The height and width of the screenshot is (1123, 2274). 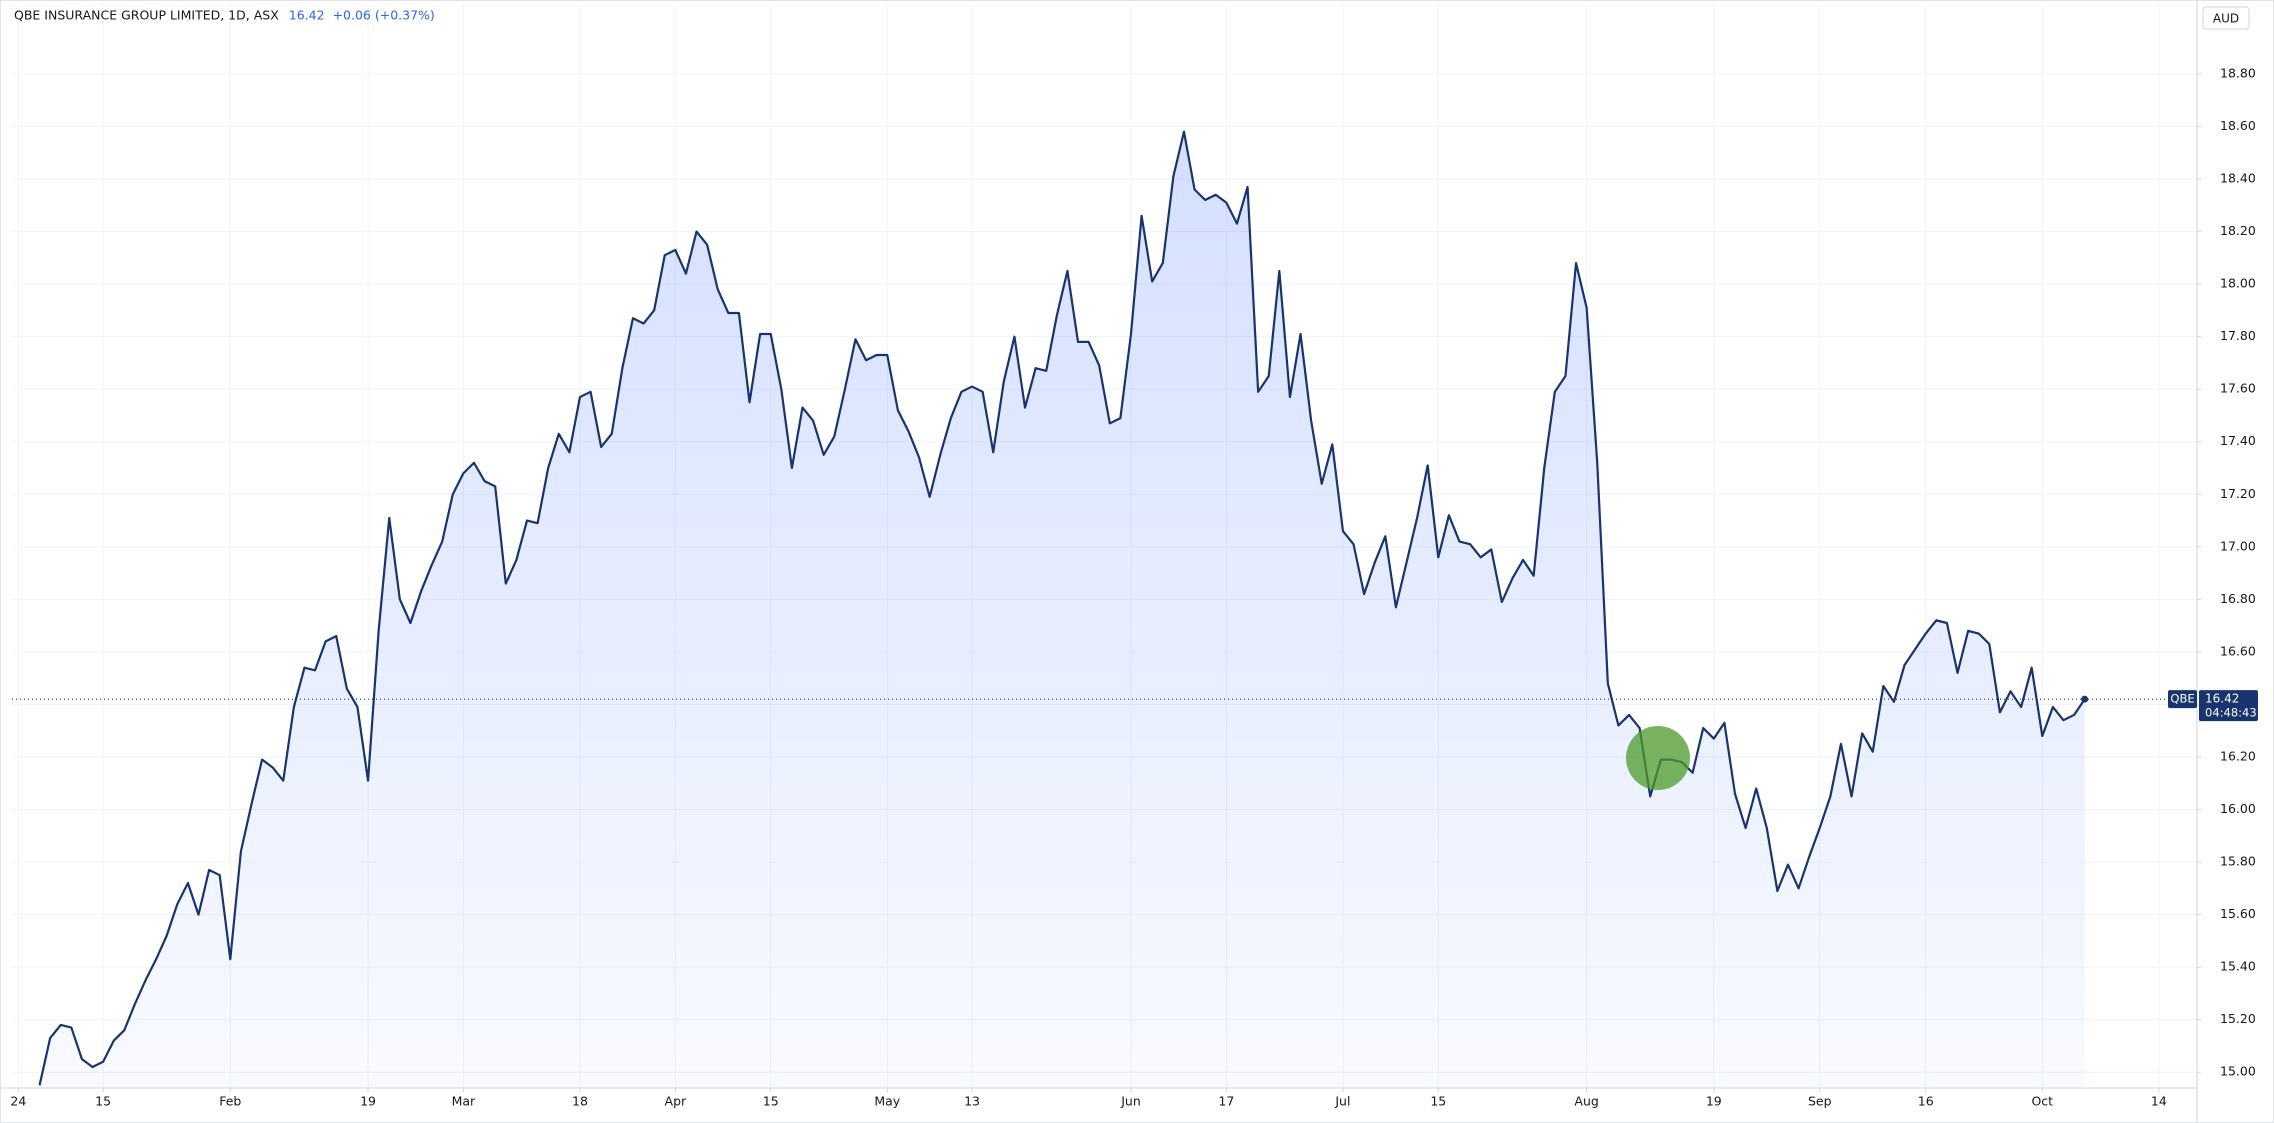 I want to click on countdown-label: 04:48:43, so click(x=2231, y=713).